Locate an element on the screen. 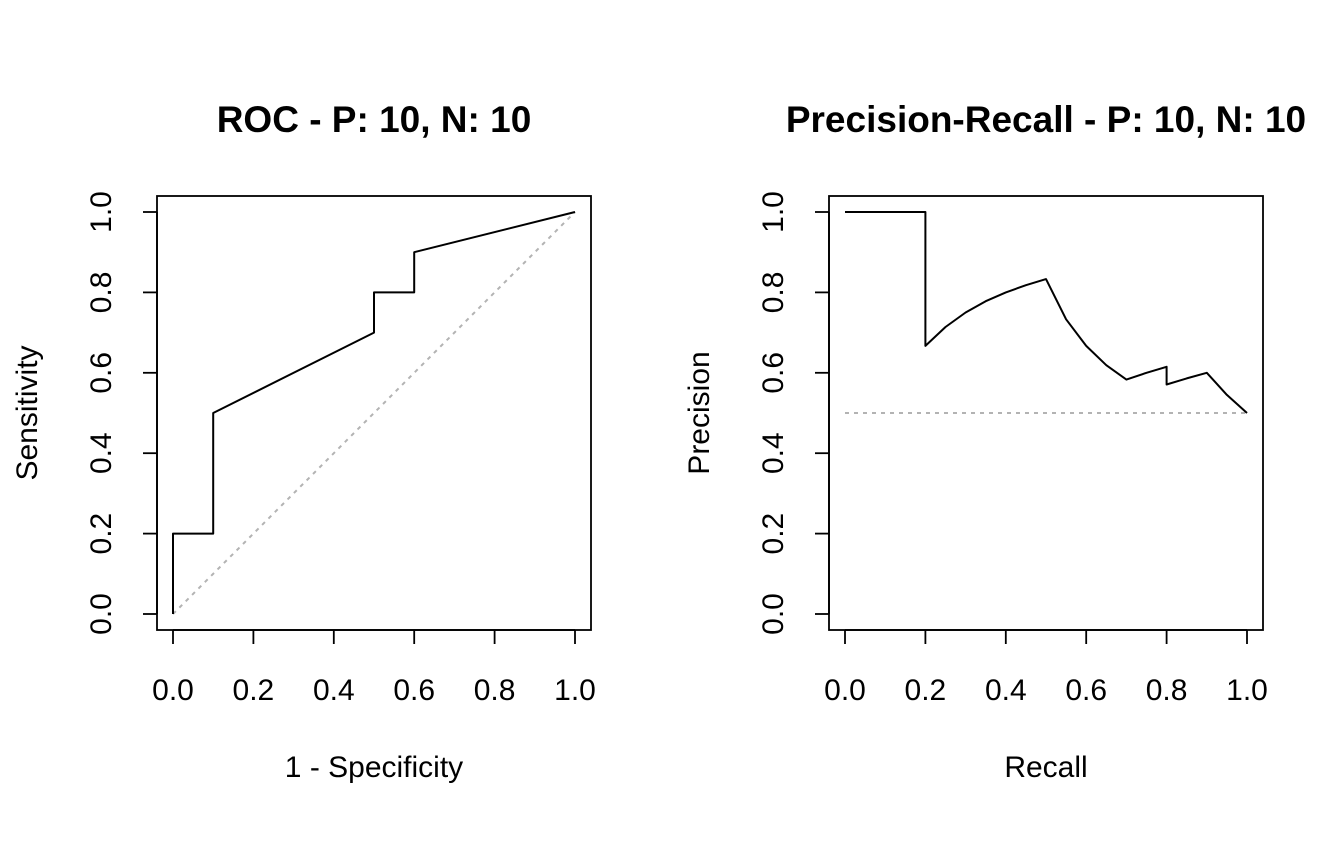  roc-x-tick-label: 0.6 is located at coordinates (414, 690).